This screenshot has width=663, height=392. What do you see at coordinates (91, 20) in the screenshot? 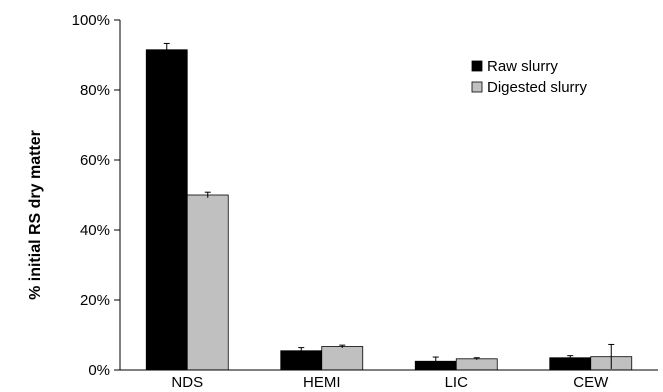
I see `y-tick-label: 100%` at bounding box center [91, 20].